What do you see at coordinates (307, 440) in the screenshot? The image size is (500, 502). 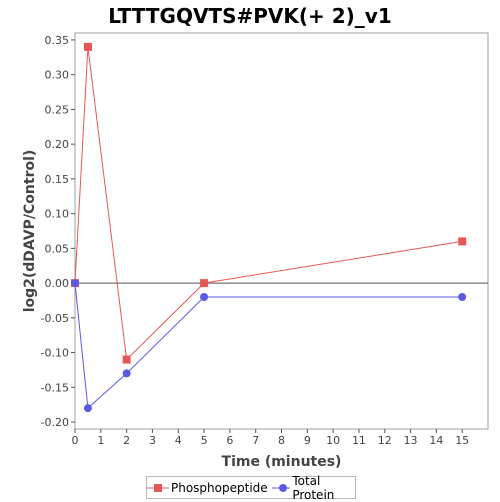 I see `x-tick-label: 9` at bounding box center [307, 440].